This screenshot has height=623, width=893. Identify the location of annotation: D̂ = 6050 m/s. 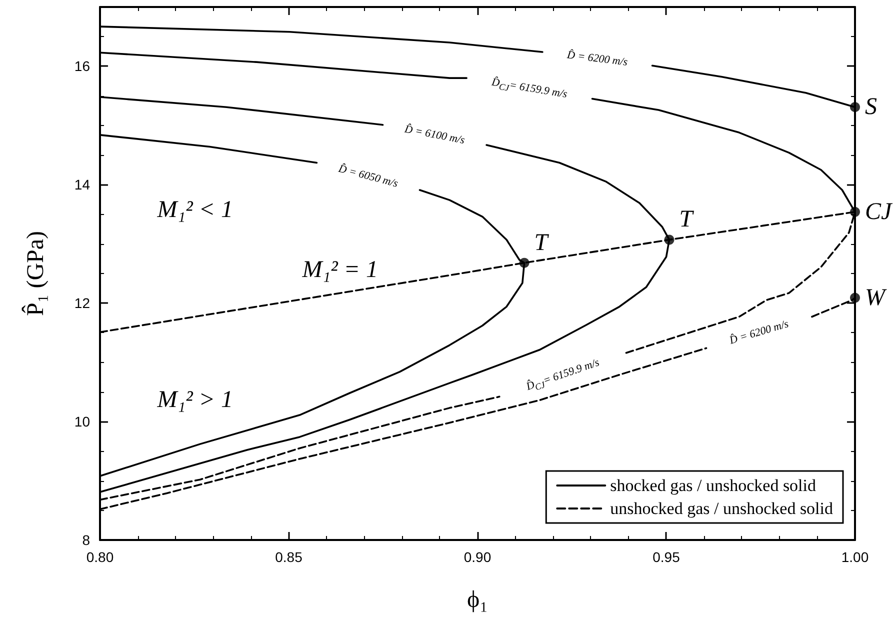
(368, 176).